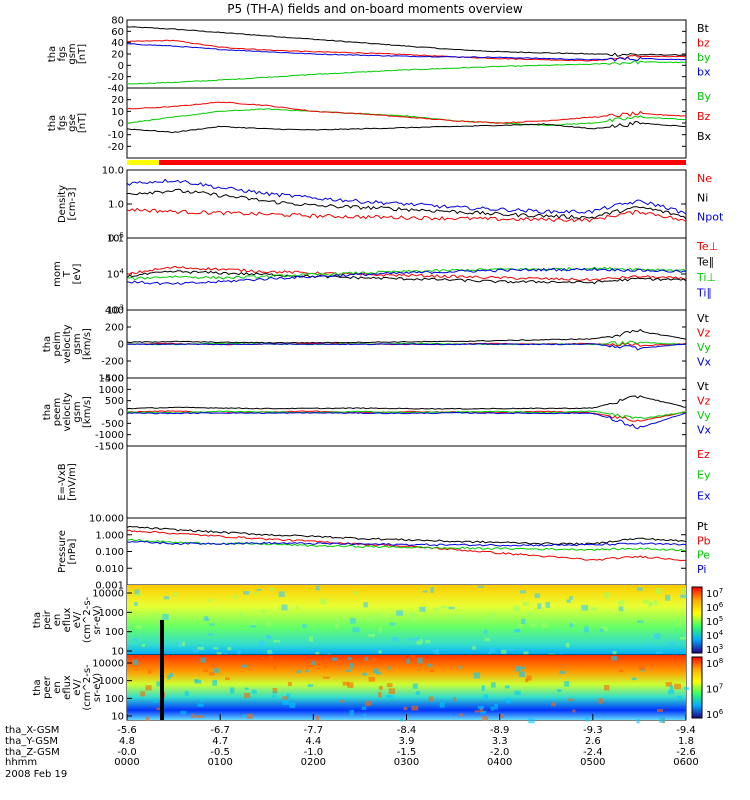 This screenshot has width=750, height=800. I want to click on series-line-Vy, so click(406, 414).